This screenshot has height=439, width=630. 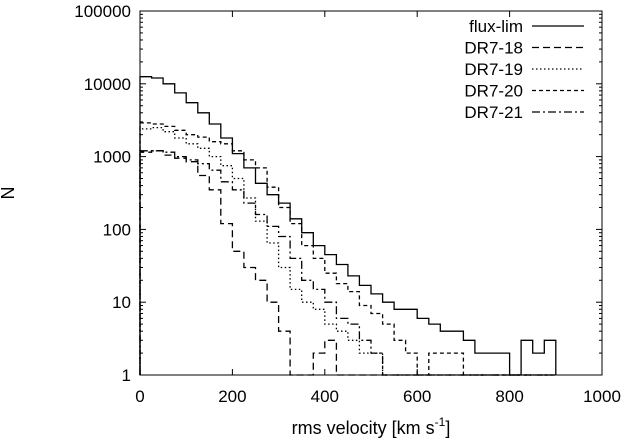 I want to click on x-axis-title-sup: -1, so click(x=440, y=422).